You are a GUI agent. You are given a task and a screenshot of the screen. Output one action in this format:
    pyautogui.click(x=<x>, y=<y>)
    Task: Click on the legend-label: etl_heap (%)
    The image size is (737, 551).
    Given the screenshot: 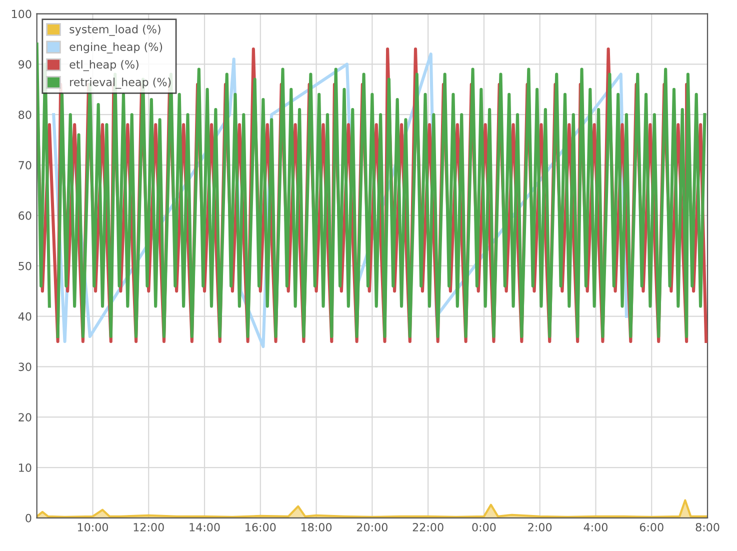 What is the action you would take?
    pyautogui.click(x=104, y=66)
    